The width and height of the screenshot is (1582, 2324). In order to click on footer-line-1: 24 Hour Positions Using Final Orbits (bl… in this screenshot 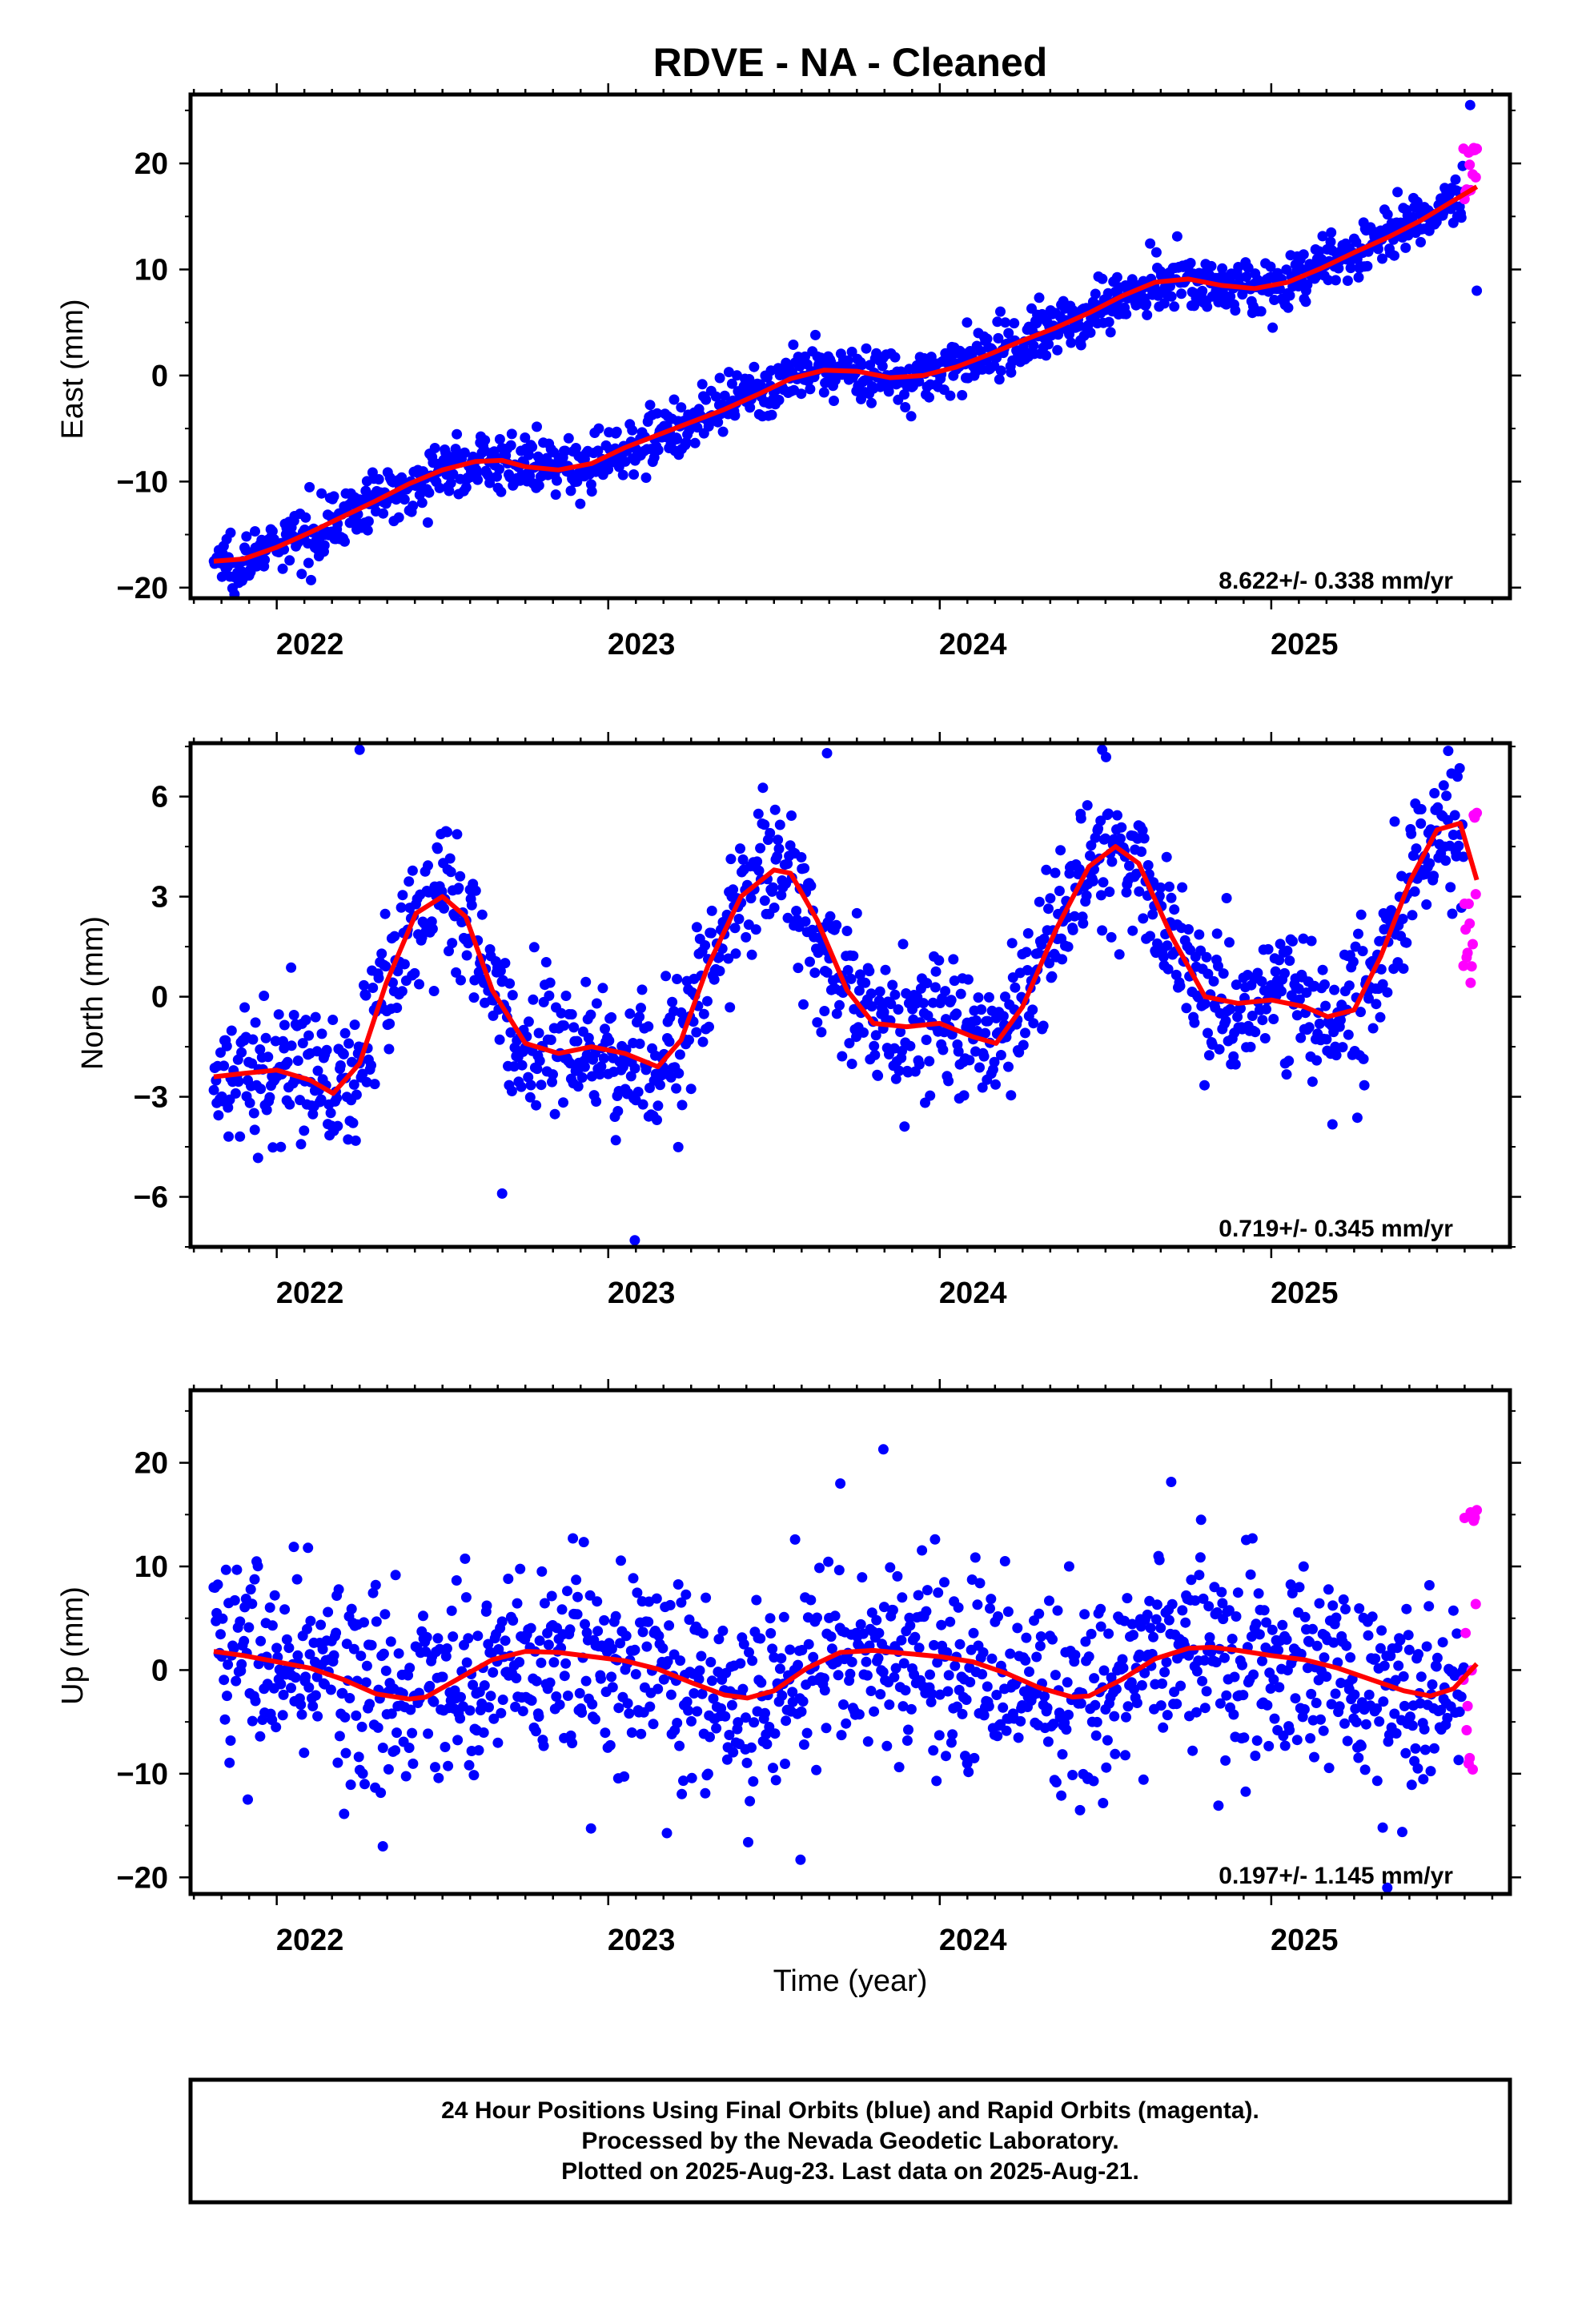, I will do `click(850, 2110)`.